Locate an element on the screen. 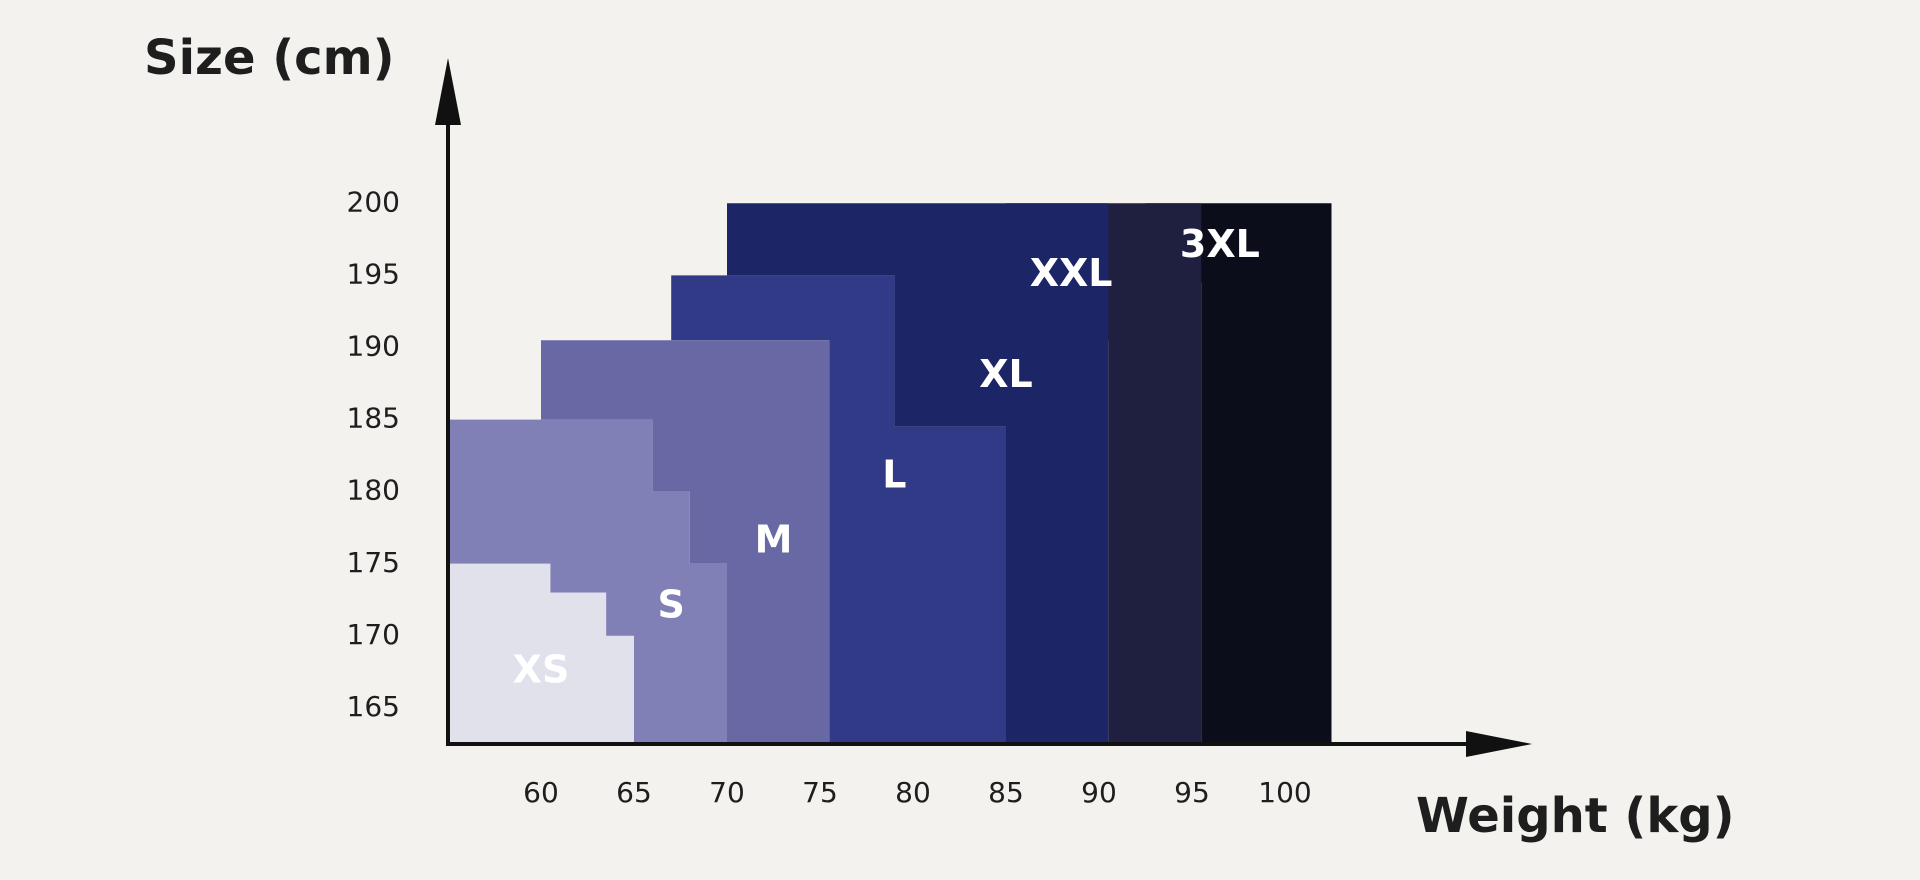 This screenshot has height=880, width=1920. y-tick-label: 200 is located at coordinates (373, 201).